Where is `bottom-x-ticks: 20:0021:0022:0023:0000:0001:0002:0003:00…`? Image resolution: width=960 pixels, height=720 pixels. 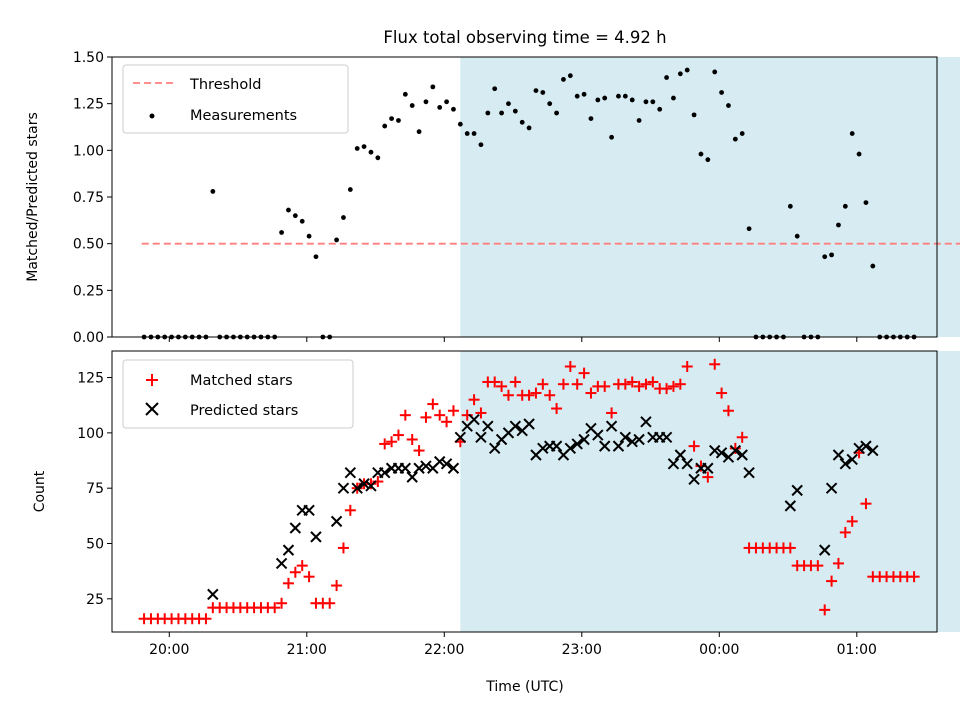 bottom-x-ticks: 20:0021:0022:0023:0000:0001:0002:0003:00… is located at coordinates (513, 645).